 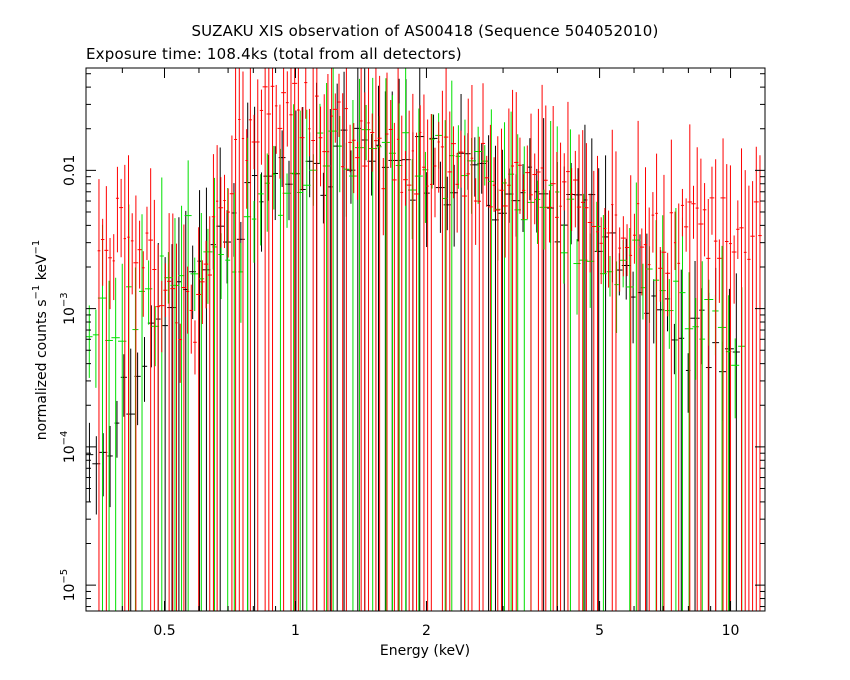 I want to click on x-tick-label: 5, so click(x=599, y=631).